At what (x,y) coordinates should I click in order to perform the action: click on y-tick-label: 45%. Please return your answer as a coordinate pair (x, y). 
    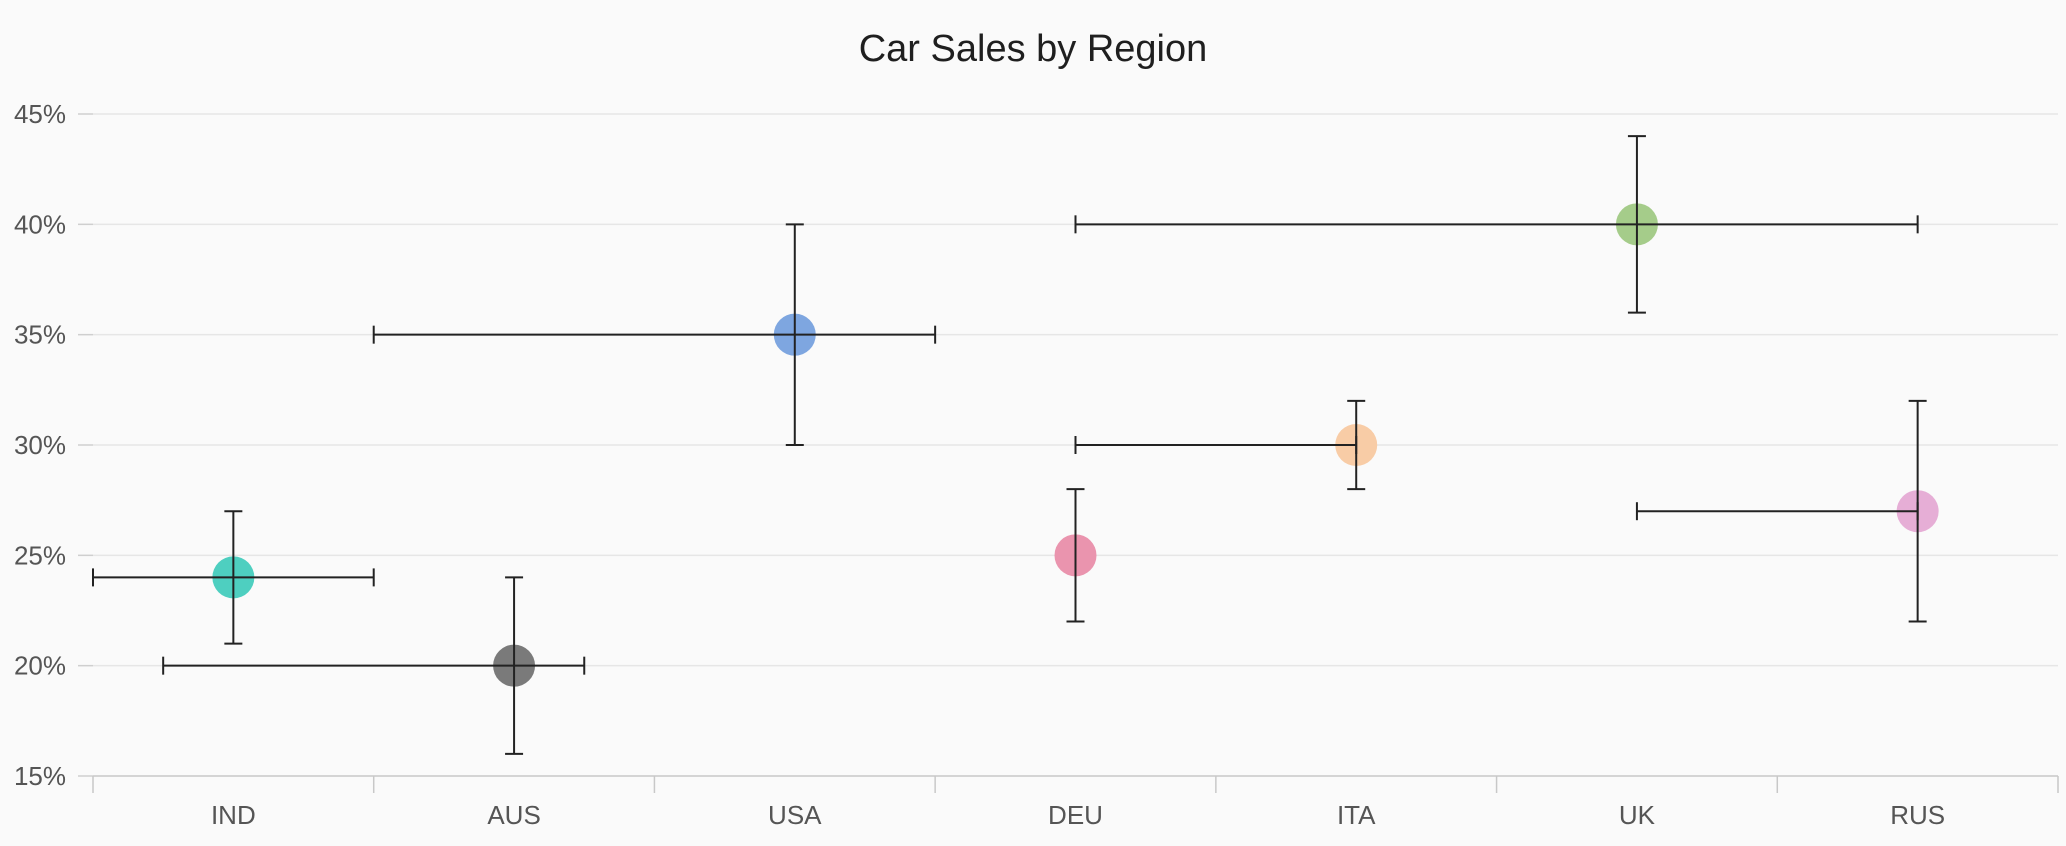
    Looking at the image, I should click on (40, 114).